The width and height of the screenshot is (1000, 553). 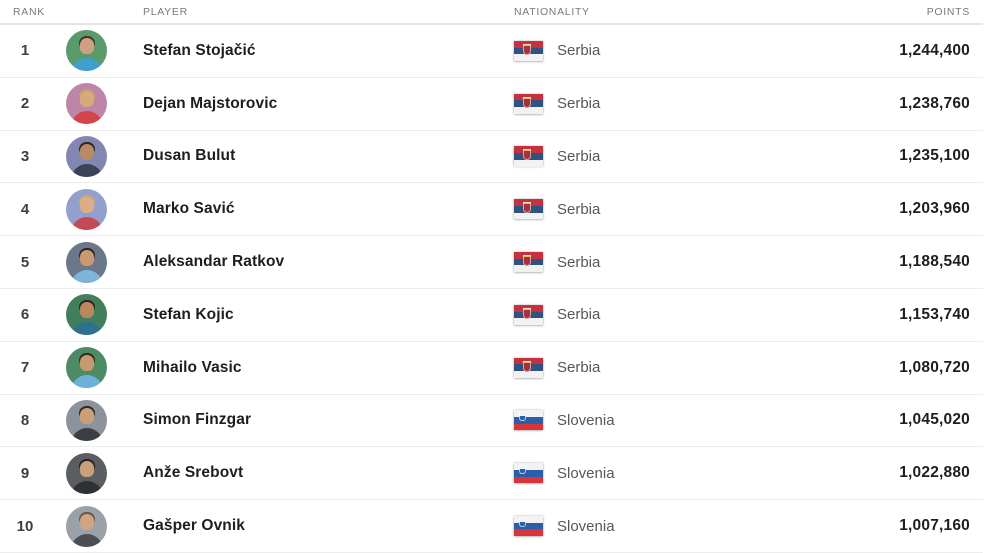 What do you see at coordinates (25, 526) in the screenshot?
I see `rank-value: 10` at bounding box center [25, 526].